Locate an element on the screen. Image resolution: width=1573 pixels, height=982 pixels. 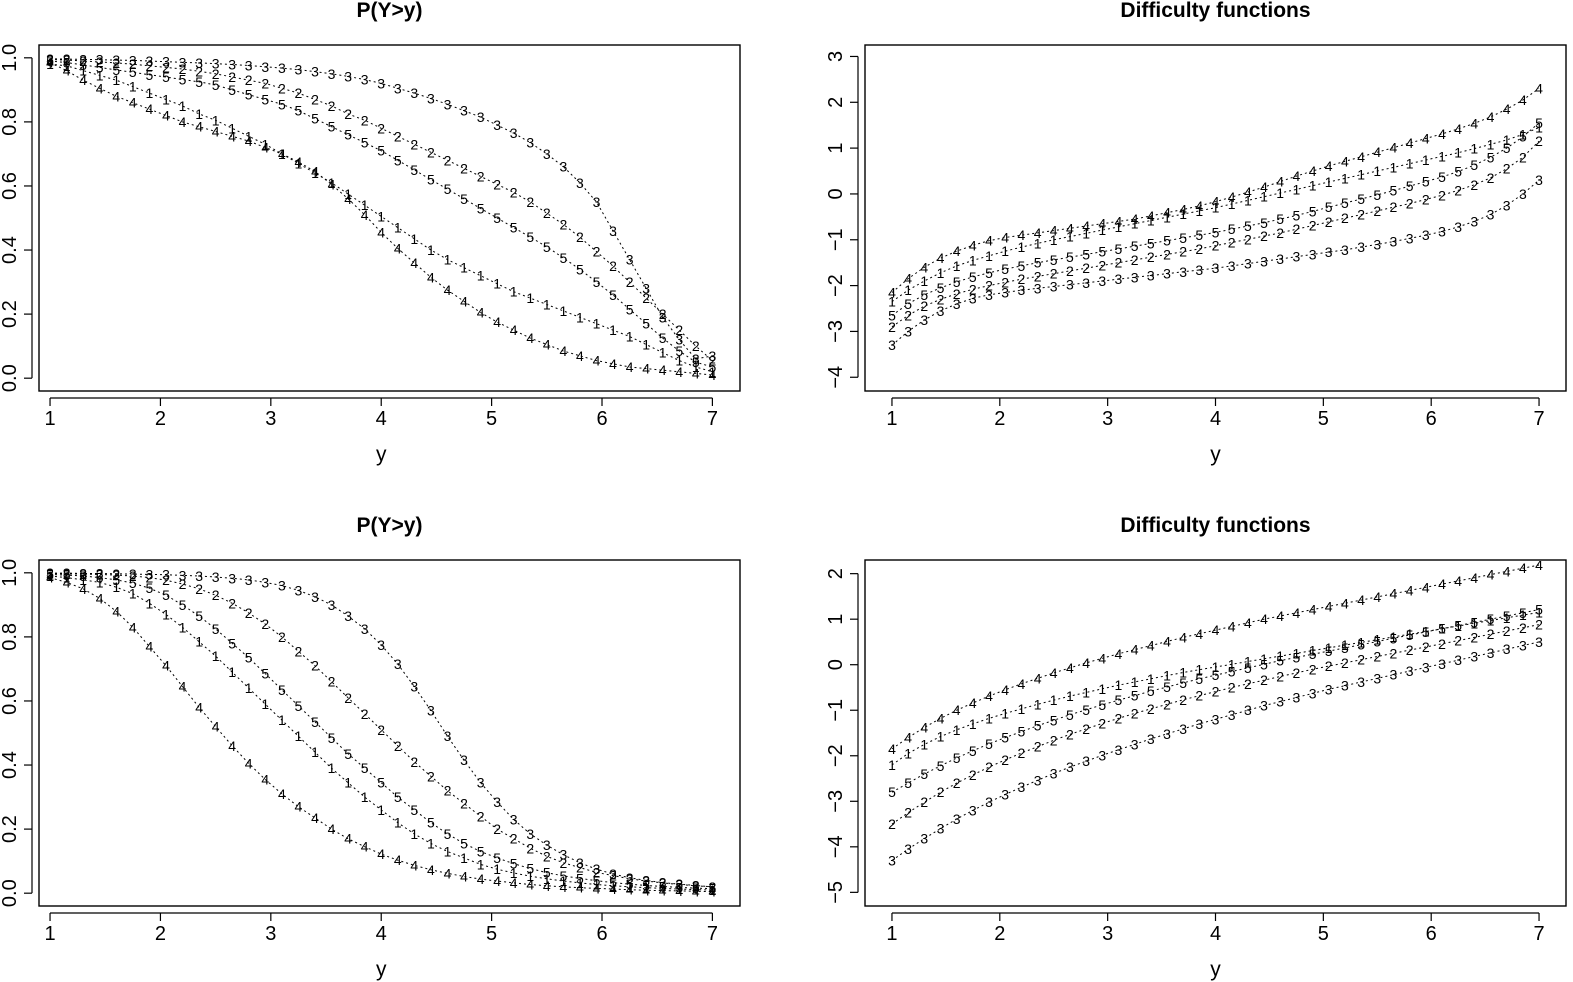
x-tick-label: 1 is located at coordinates (891, 419).